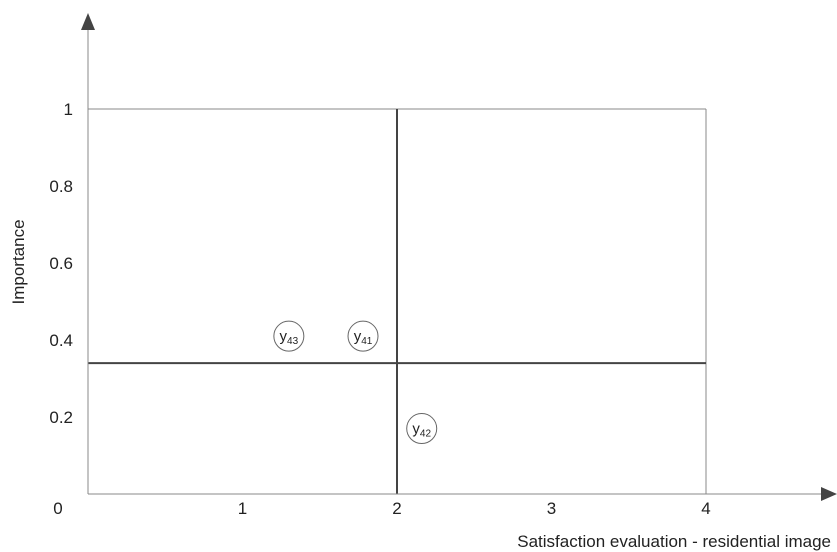  I want to click on x-tick-label: 3, so click(551, 508).